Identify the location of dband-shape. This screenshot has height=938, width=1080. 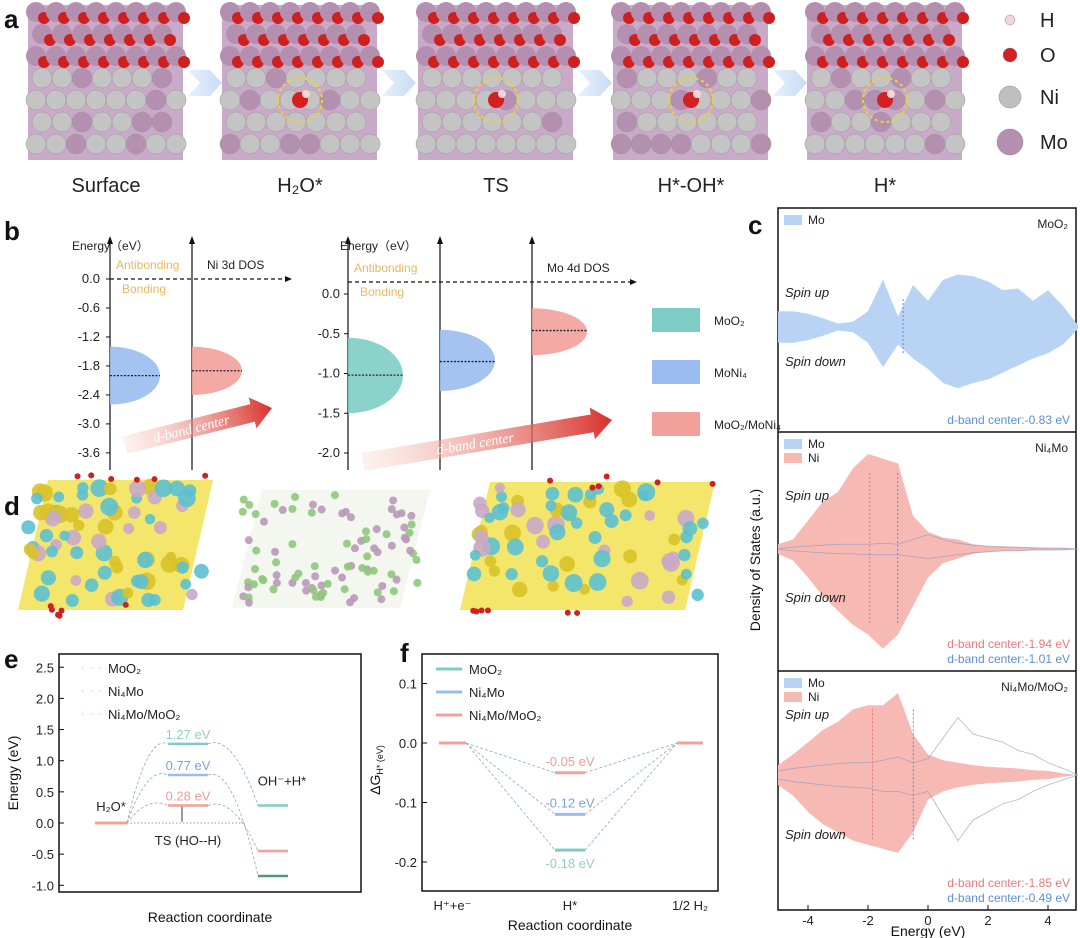
(467, 360).